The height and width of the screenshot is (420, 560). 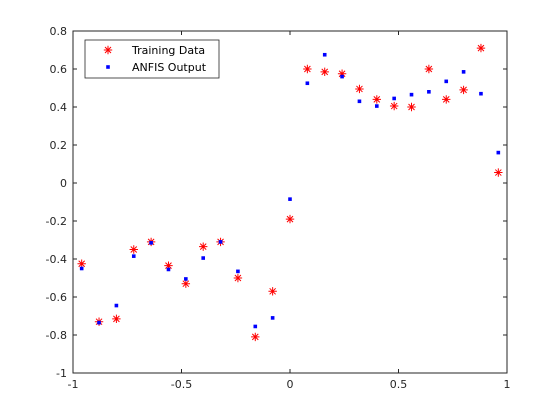 What do you see at coordinates (73, 384) in the screenshot?
I see `x-tick-label: -1` at bounding box center [73, 384].